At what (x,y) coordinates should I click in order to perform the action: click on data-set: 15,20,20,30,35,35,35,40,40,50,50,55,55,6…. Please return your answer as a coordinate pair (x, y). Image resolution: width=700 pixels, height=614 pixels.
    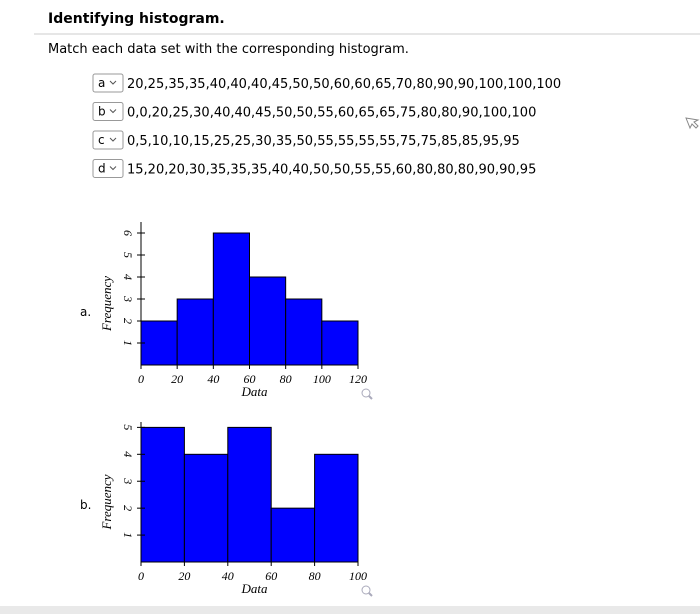
    Looking at the image, I should click on (331, 170).